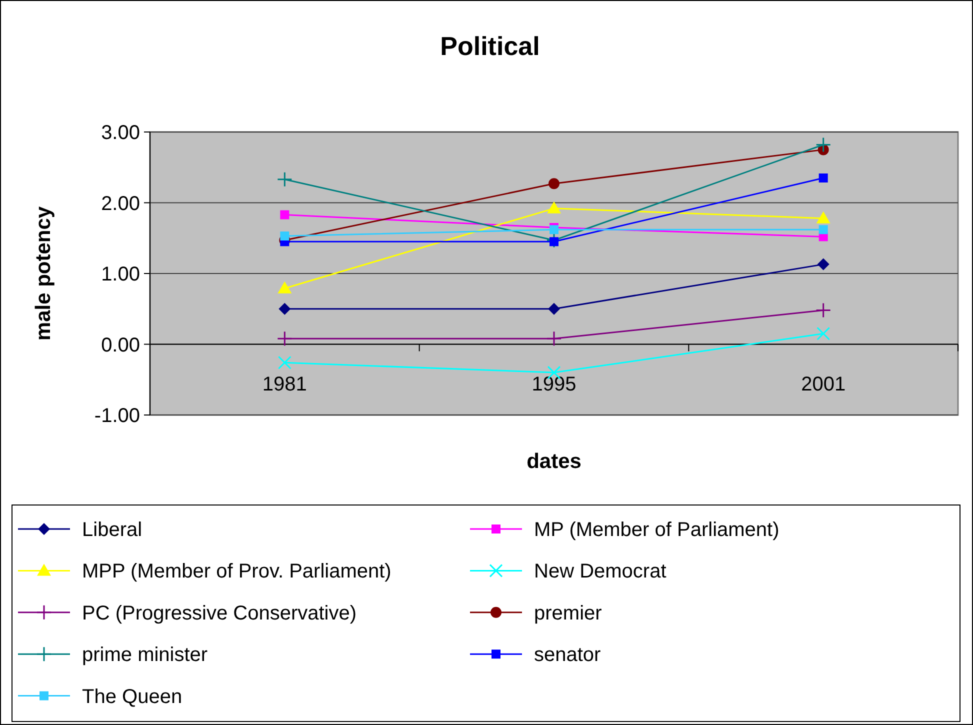  What do you see at coordinates (568, 613) in the screenshot?
I see `legend-label: premier` at bounding box center [568, 613].